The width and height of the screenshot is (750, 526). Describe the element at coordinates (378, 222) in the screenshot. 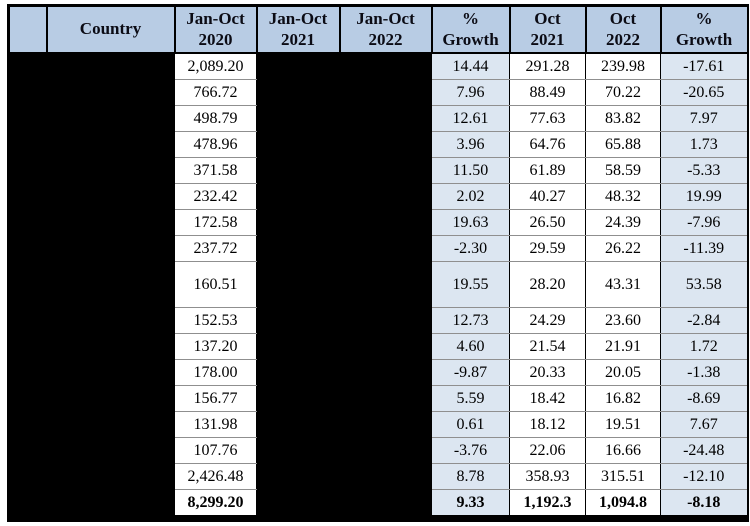

I see `table-row: 172.58 19.63 26.50 24.39 -7.96` at that location.